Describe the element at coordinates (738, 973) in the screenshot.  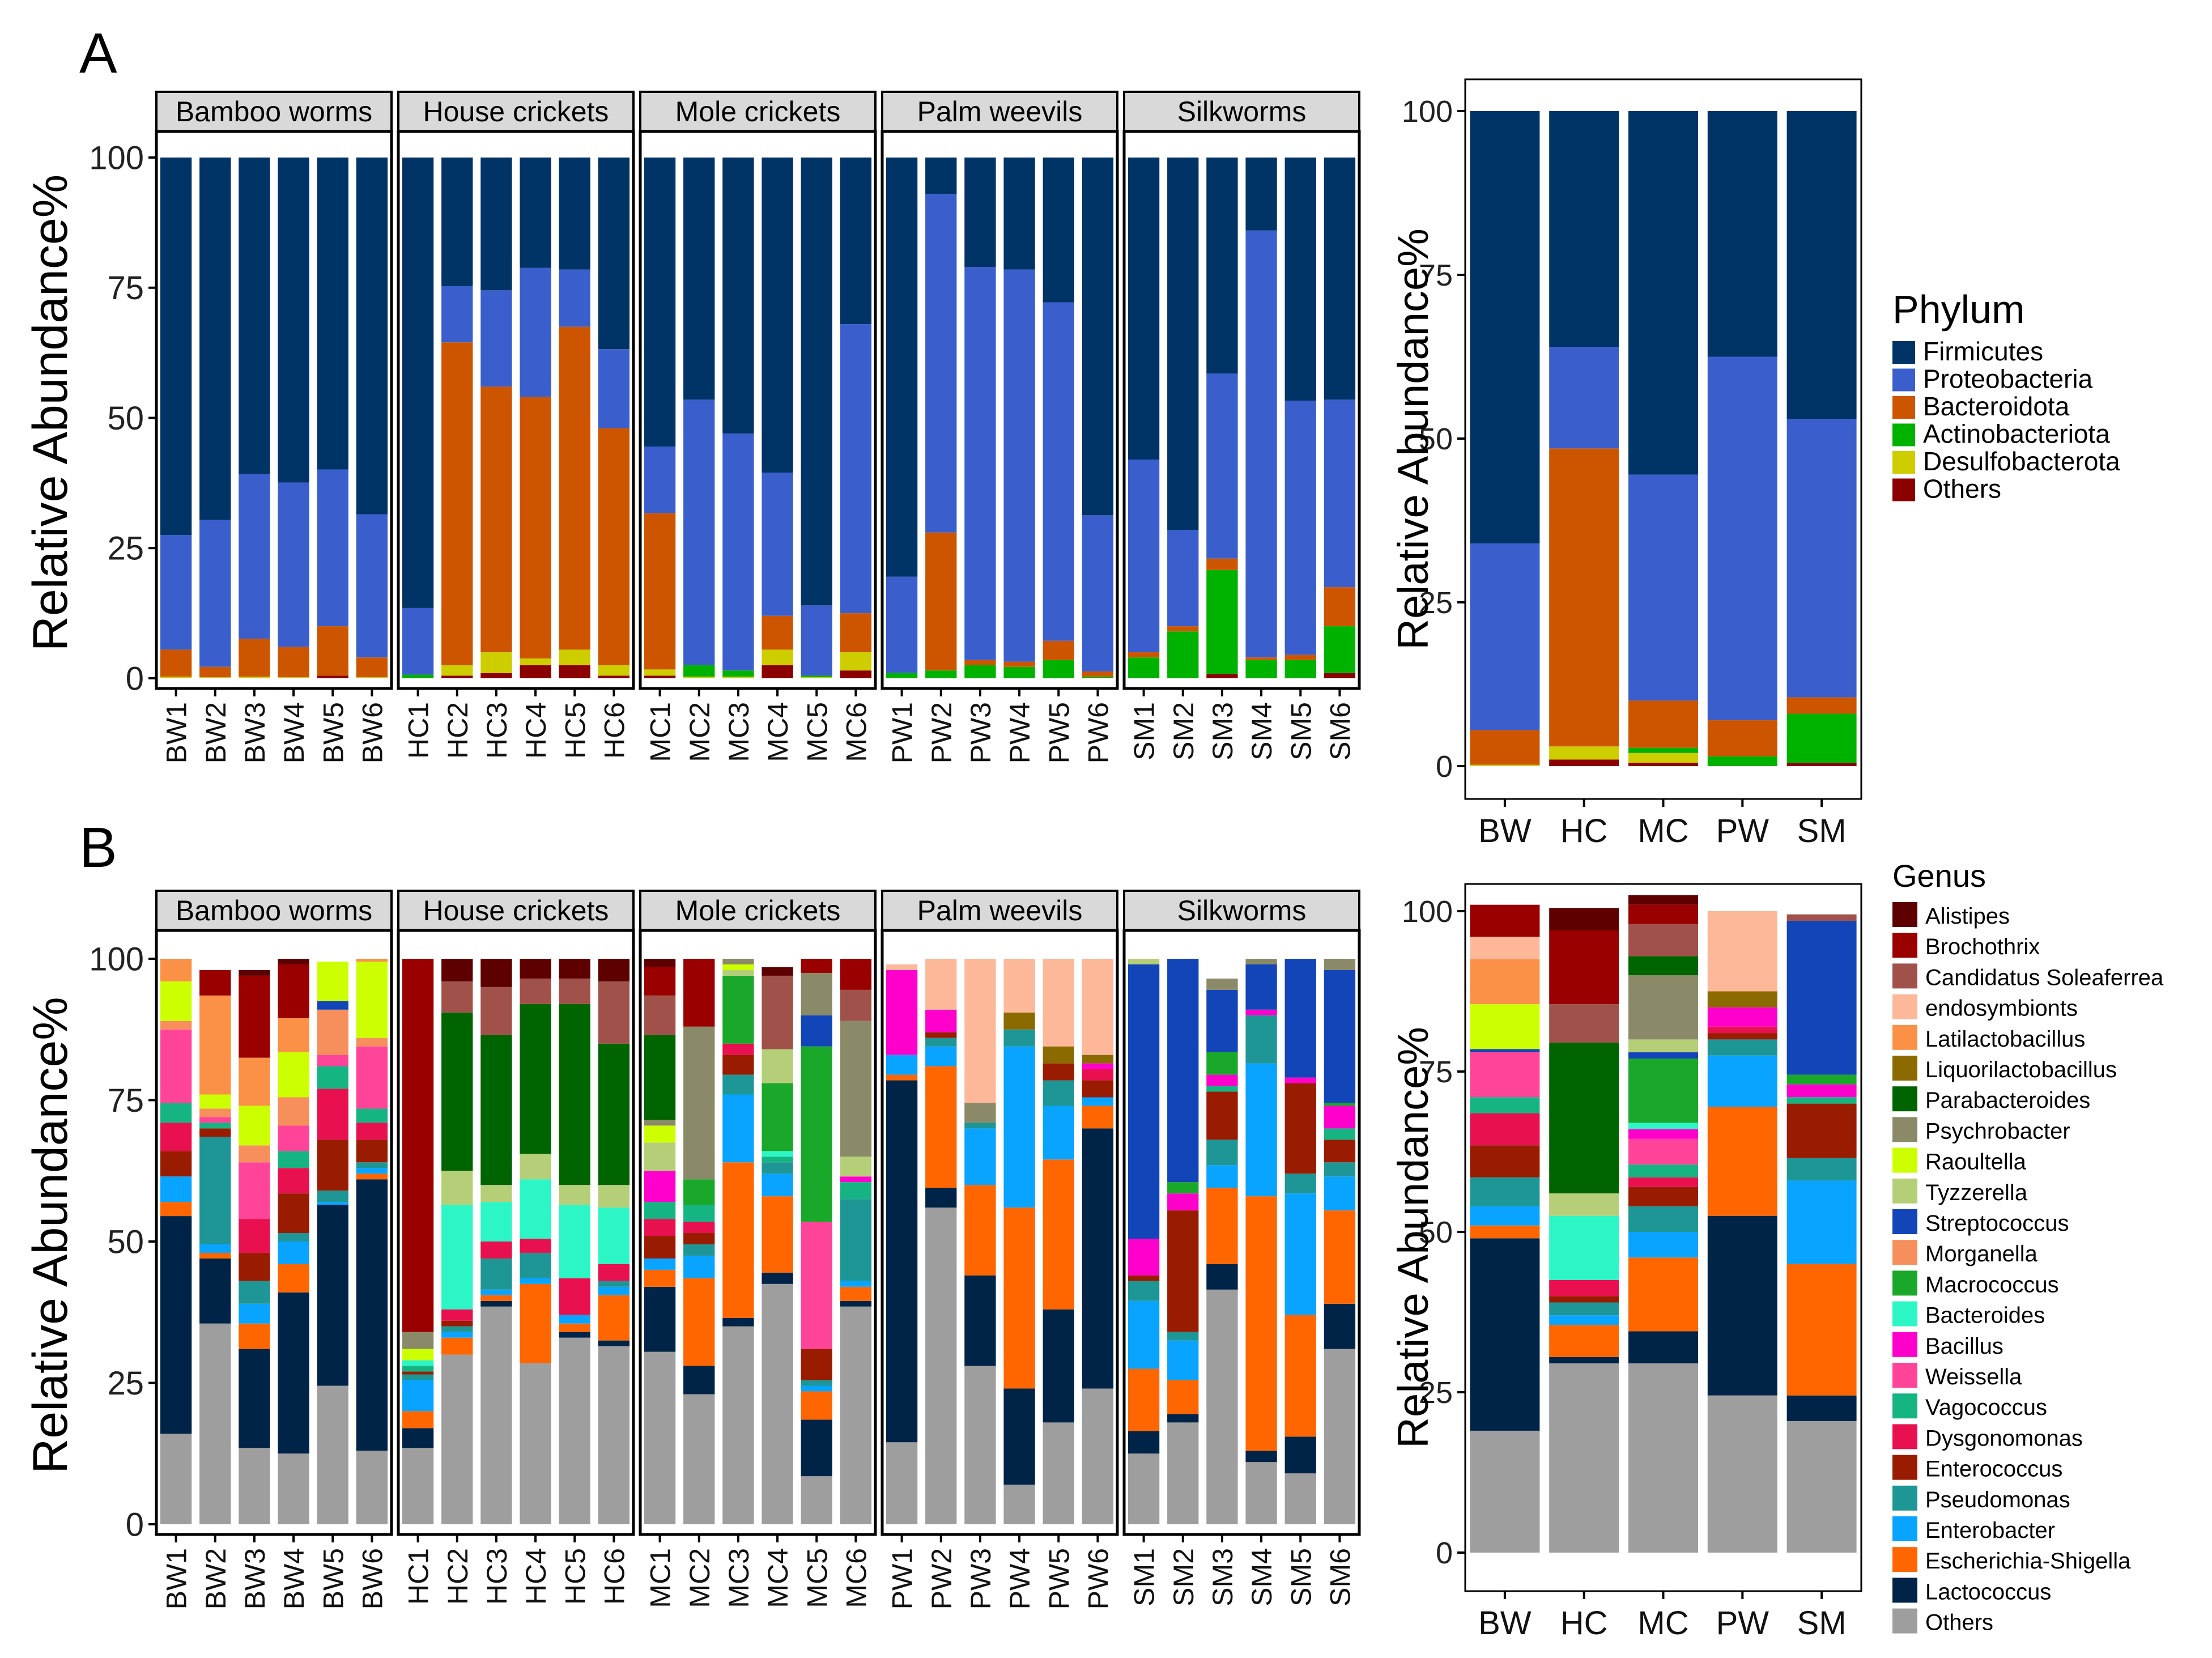
I see `bar-segment-mc3-tyzzerella` at that location.